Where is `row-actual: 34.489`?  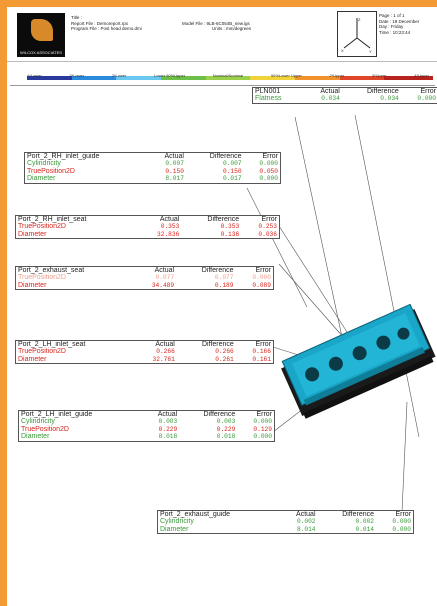 row-actual: 34.489 is located at coordinates (163, 285).